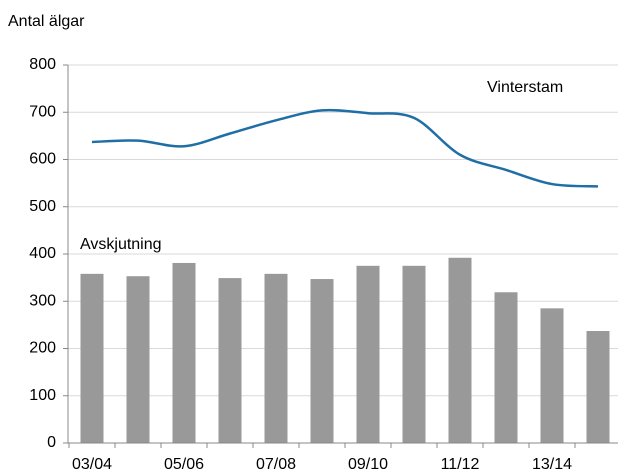 Image resolution: width=618 pixels, height=476 pixels. I want to click on y-tick-label: 700, so click(42, 111).